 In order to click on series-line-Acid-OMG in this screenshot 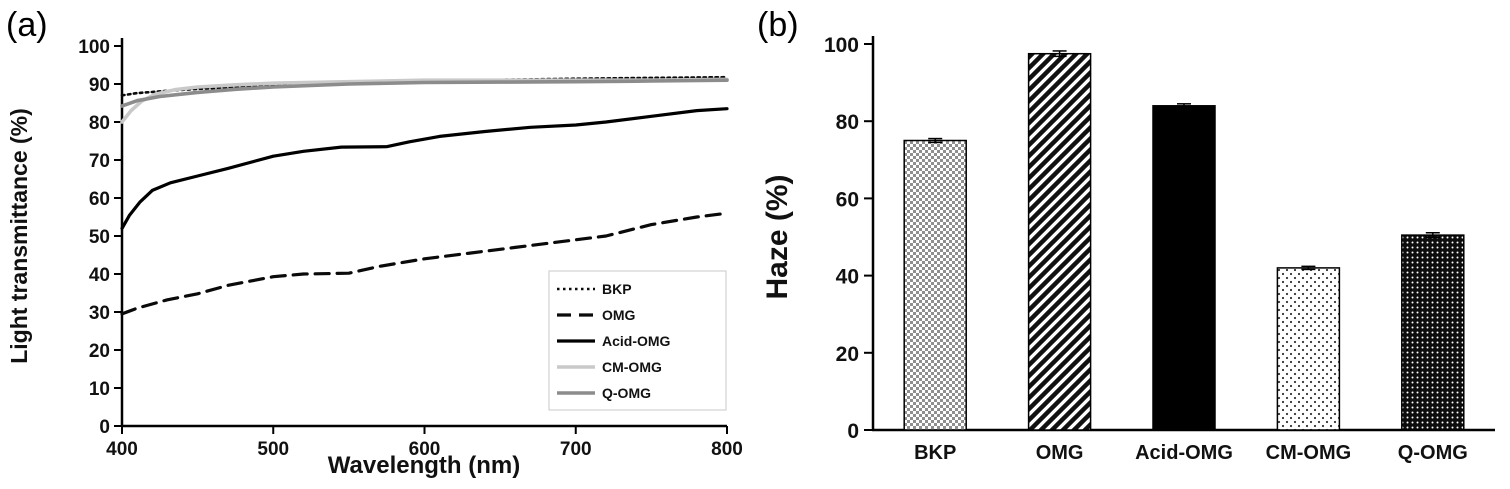, I will do `click(424, 168)`.